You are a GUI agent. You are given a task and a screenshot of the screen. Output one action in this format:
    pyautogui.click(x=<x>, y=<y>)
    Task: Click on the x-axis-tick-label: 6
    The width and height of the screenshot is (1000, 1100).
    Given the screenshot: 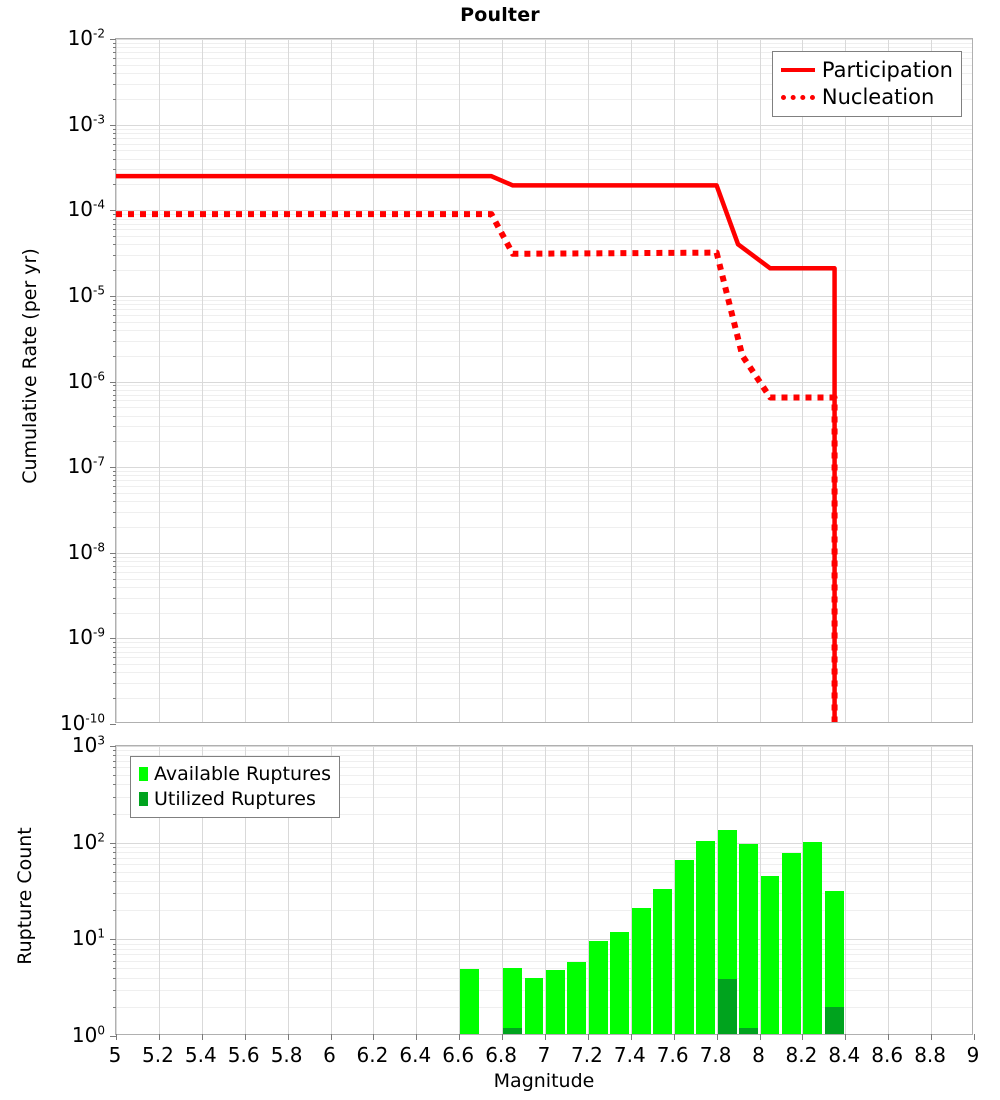 What is the action you would take?
    pyautogui.click(x=329, y=1055)
    